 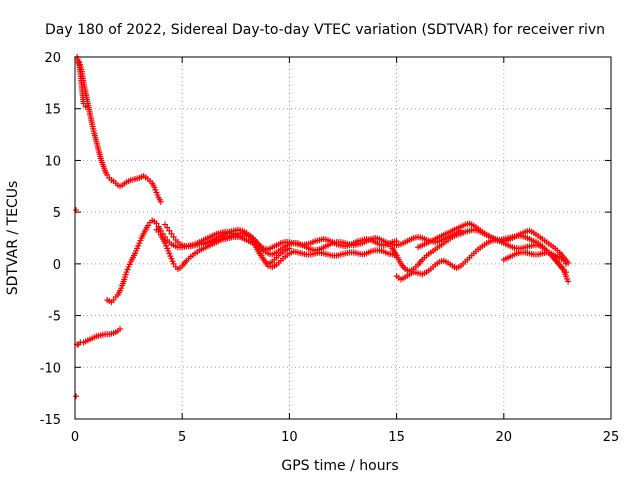 I want to click on y-tick-label: 0, so click(x=57, y=265).